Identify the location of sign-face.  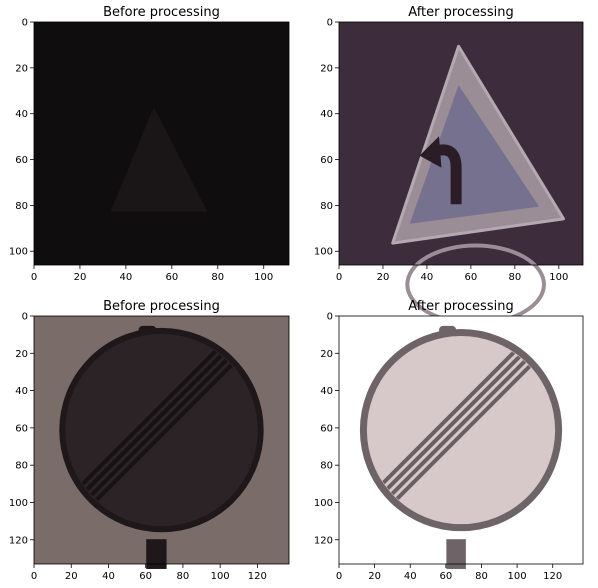
(474, 154).